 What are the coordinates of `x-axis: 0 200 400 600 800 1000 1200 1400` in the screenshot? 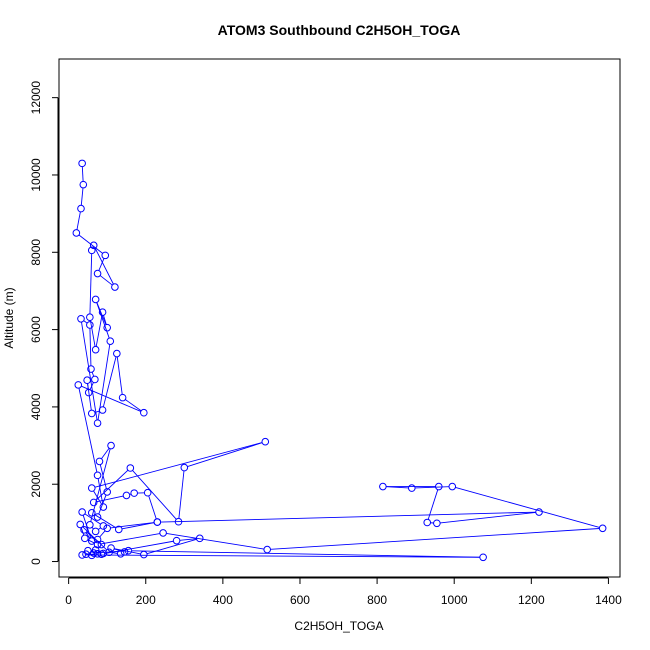 It's located at (343, 592).